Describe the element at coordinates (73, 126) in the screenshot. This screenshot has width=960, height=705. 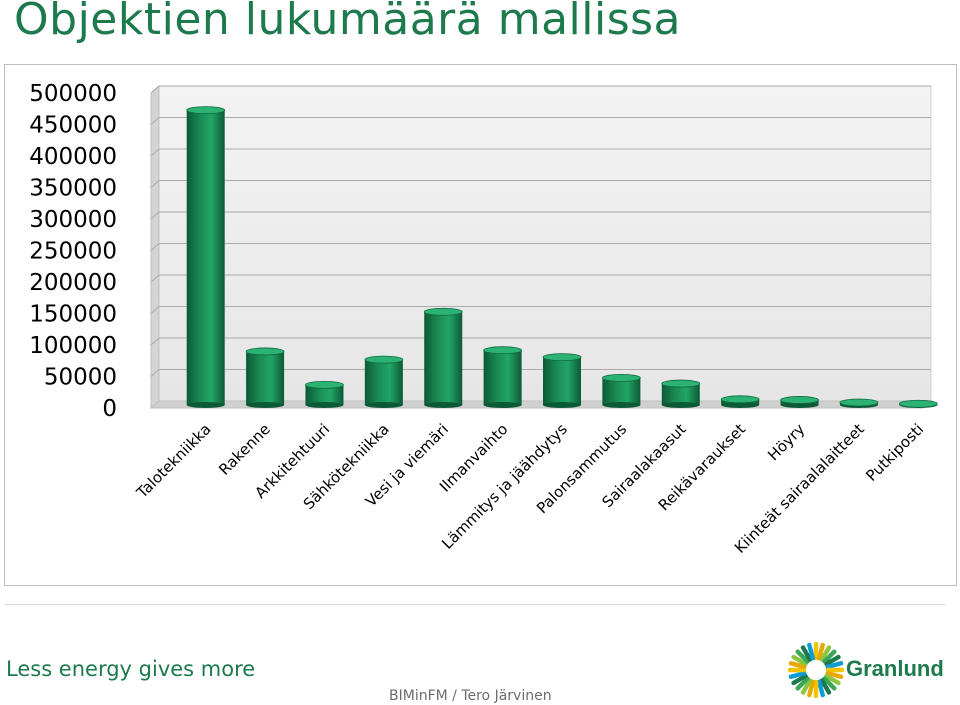
I see `y-tick-label: 450000` at that location.